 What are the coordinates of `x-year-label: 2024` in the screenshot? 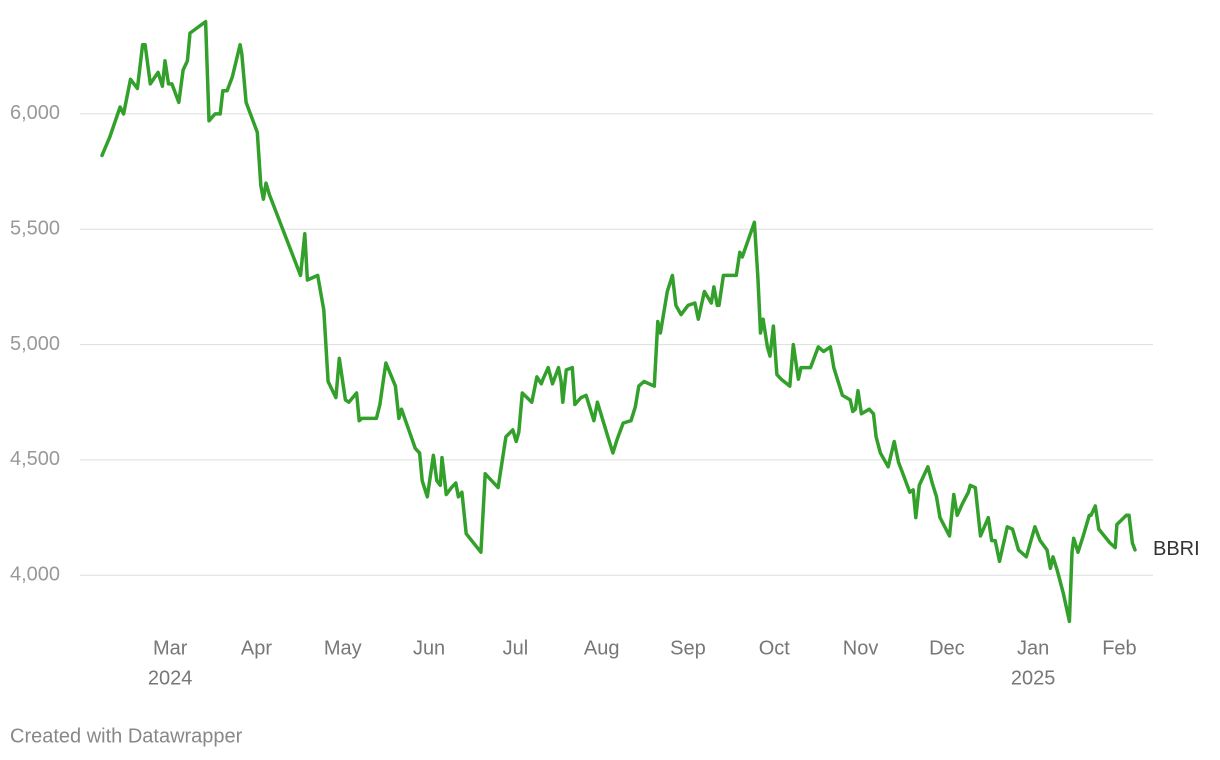 It's located at (170, 678).